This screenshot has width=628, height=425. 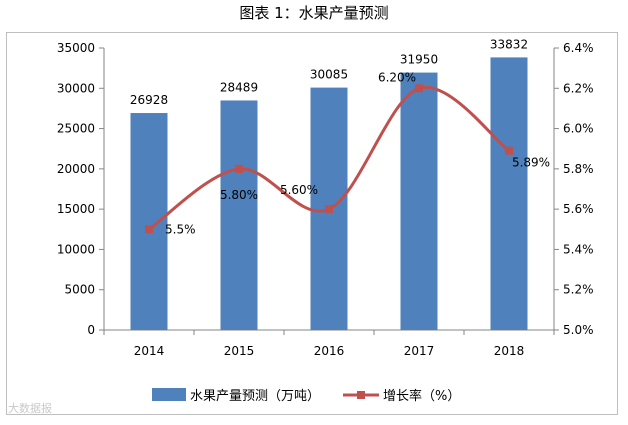 I want to click on y-left-tick-label: 0, so click(x=91, y=330).